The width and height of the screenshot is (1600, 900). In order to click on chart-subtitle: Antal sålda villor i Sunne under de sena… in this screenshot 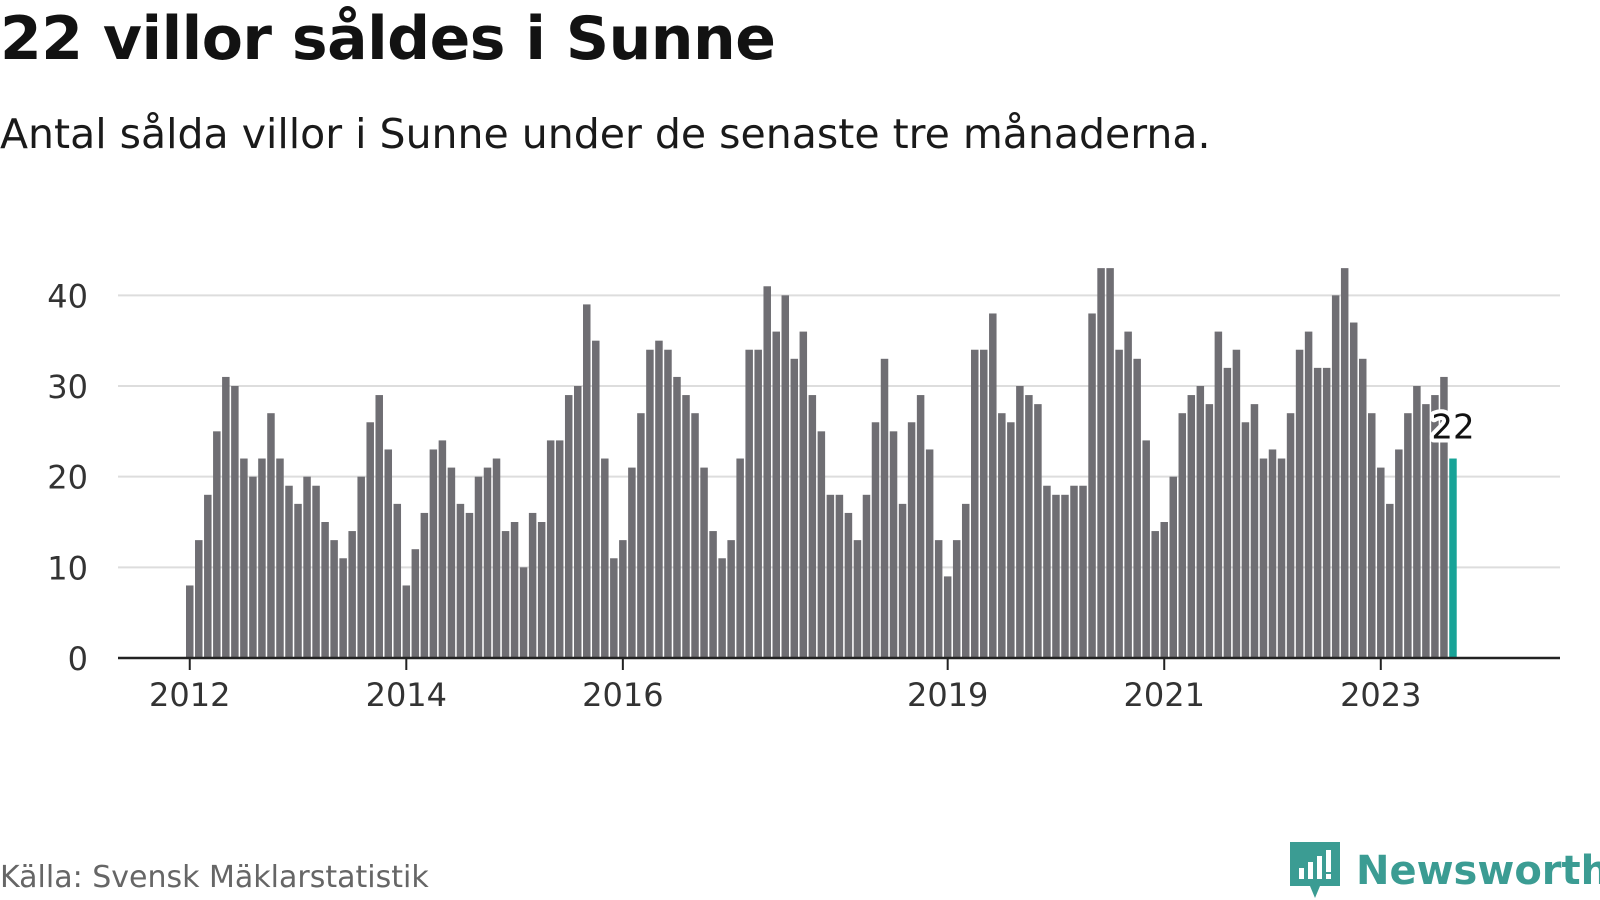, I will do `click(605, 134)`.